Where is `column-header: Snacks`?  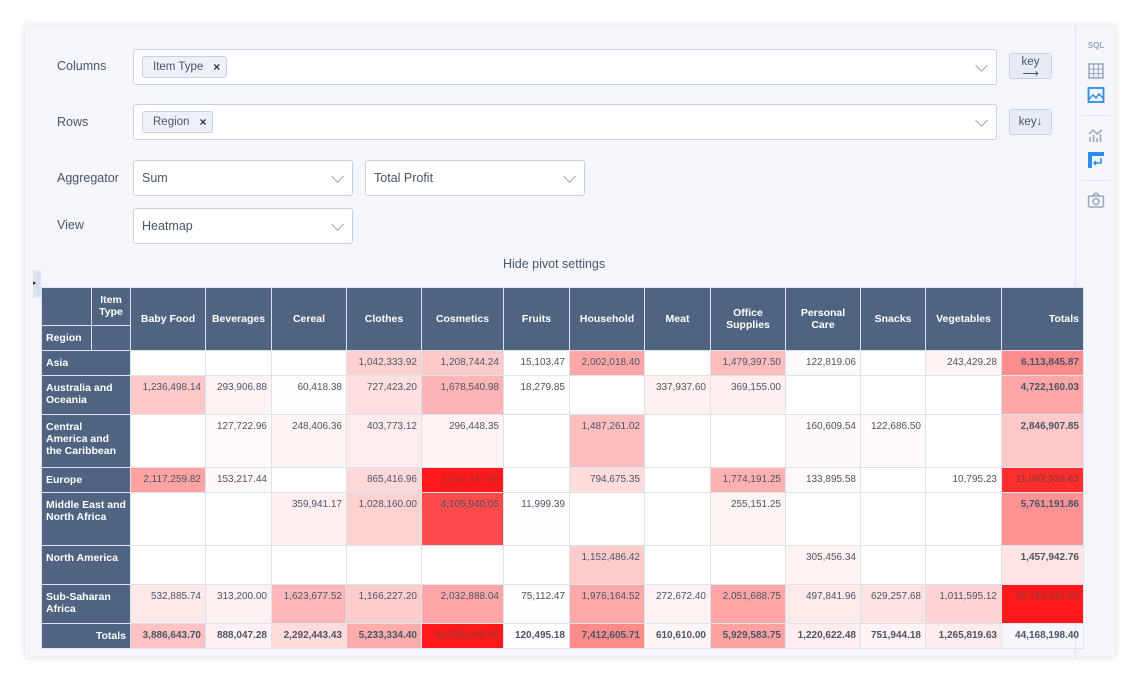 column-header: Snacks is located at coordinates (893, 319).